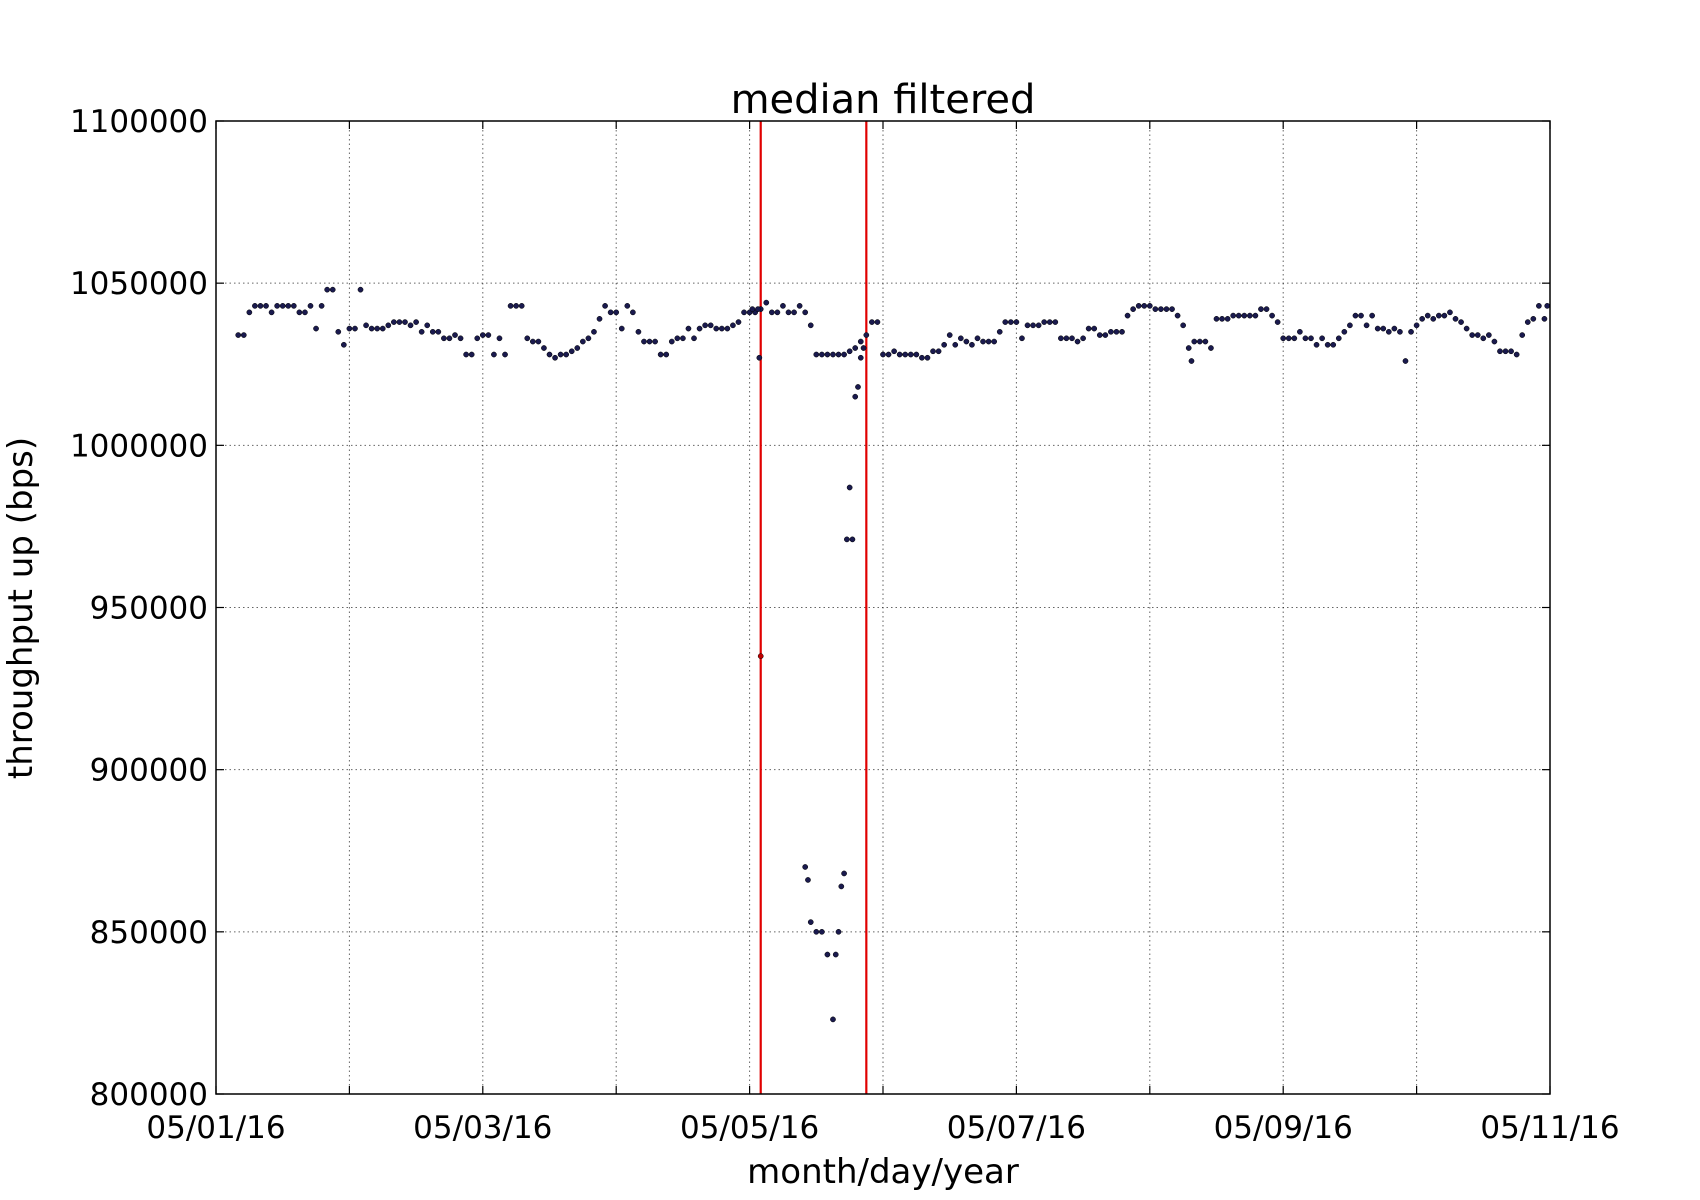  I want to click on x-tick-label: 05/01/16, so click(215, 1128).